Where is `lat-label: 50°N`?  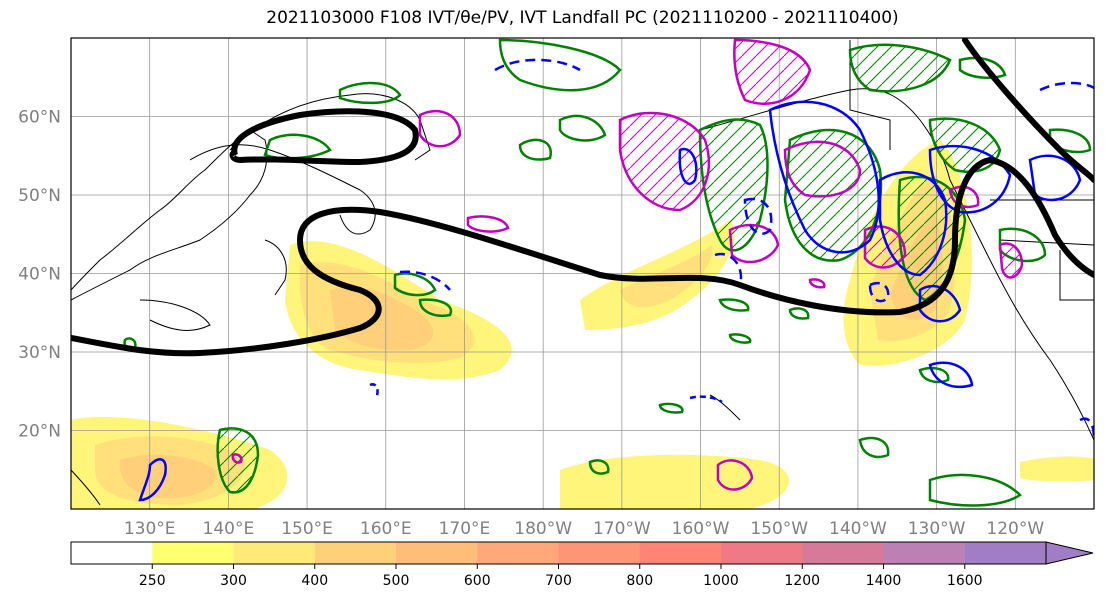 lat-label: 50°N is located at coordinates (39, 196).